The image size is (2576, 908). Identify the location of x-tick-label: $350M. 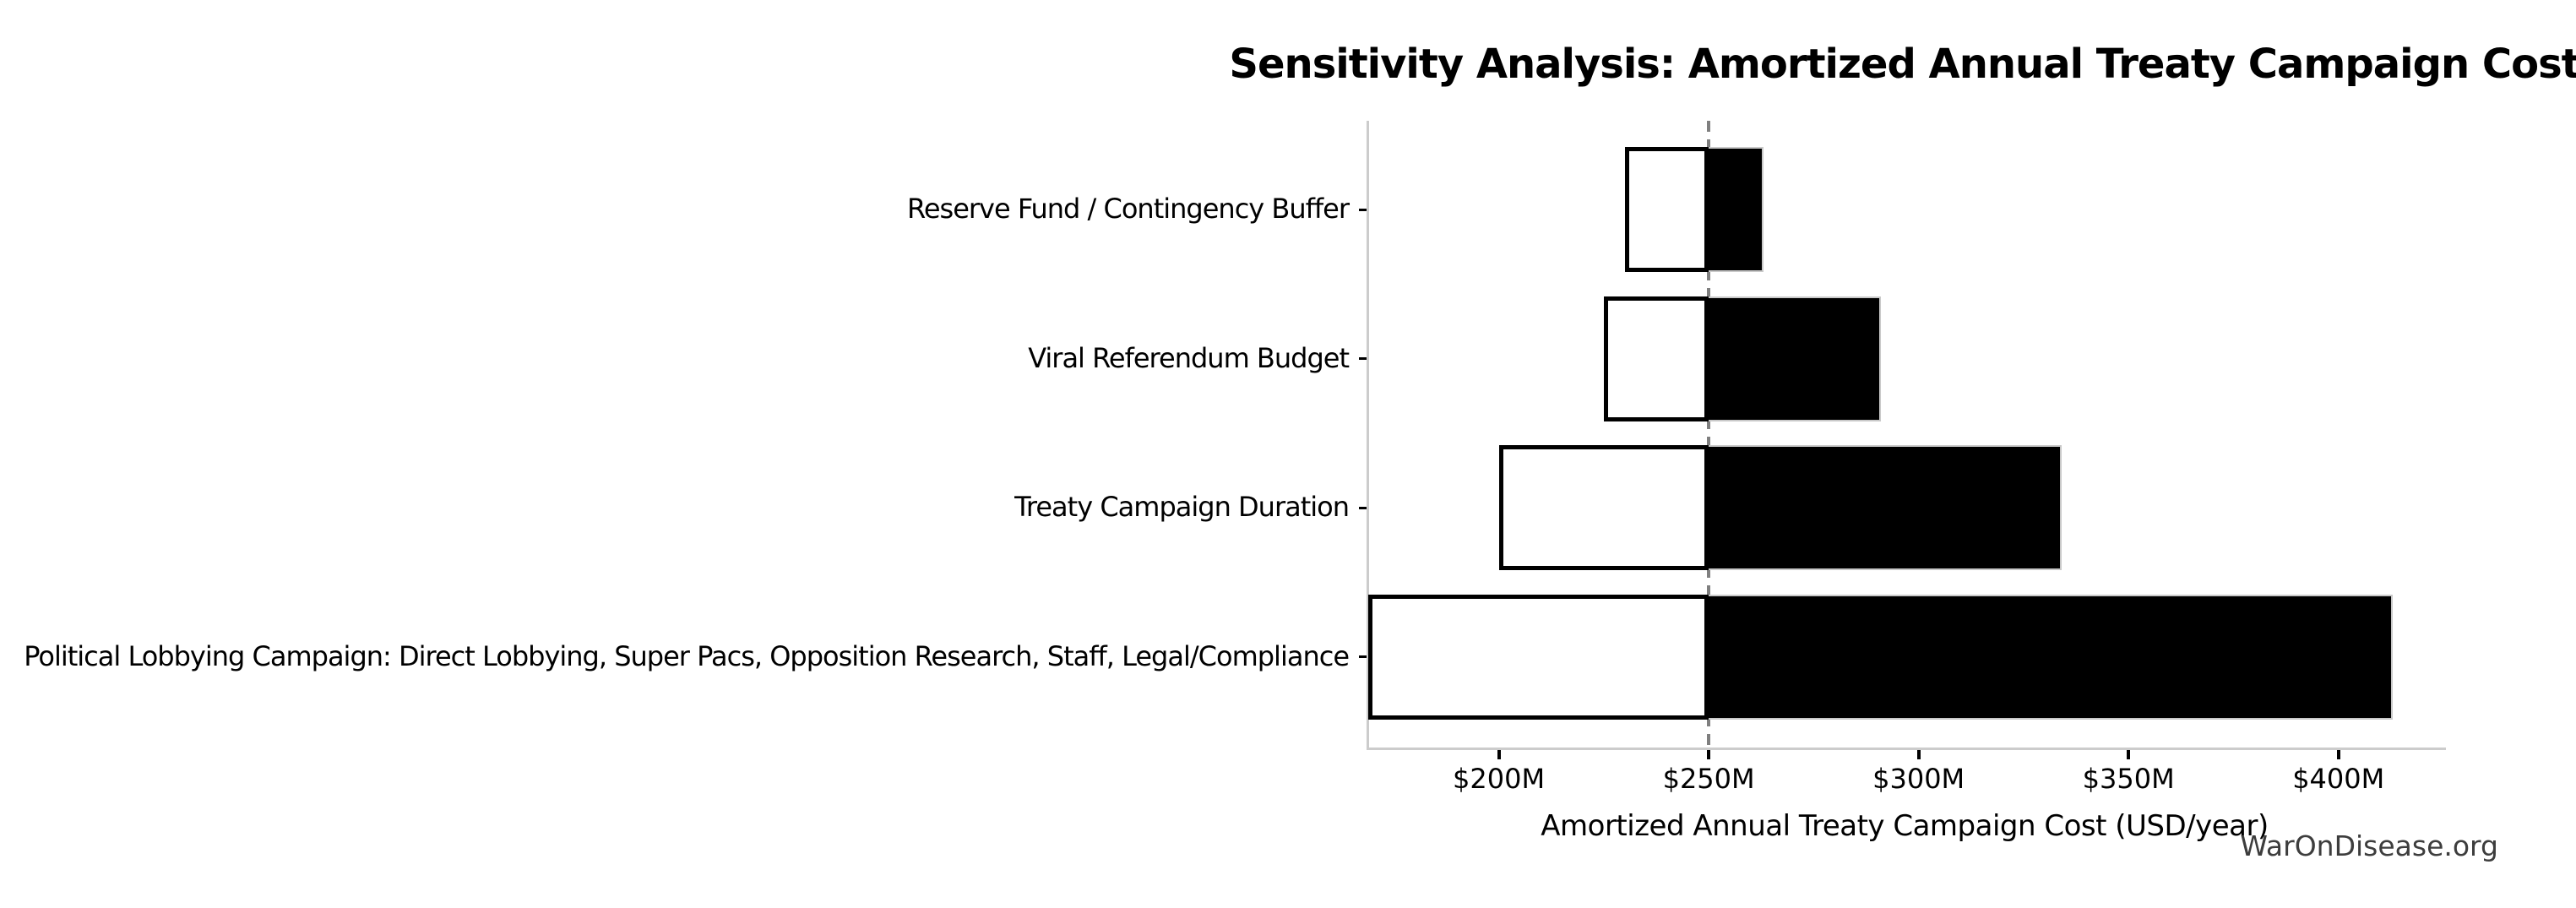
(2128, 779).